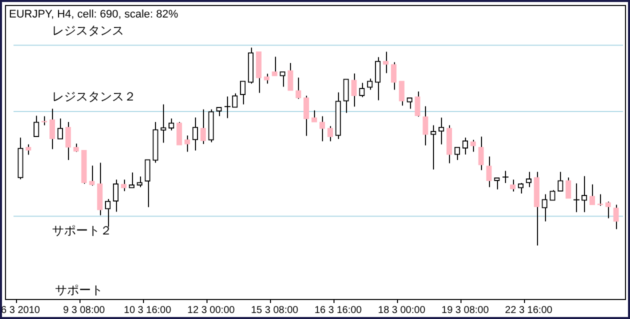  Describe the element at coordinates (93, 14) in the screenshot. I see `chart-title: EURJPY, H4, cell: 690, scale: 82%` at that location.